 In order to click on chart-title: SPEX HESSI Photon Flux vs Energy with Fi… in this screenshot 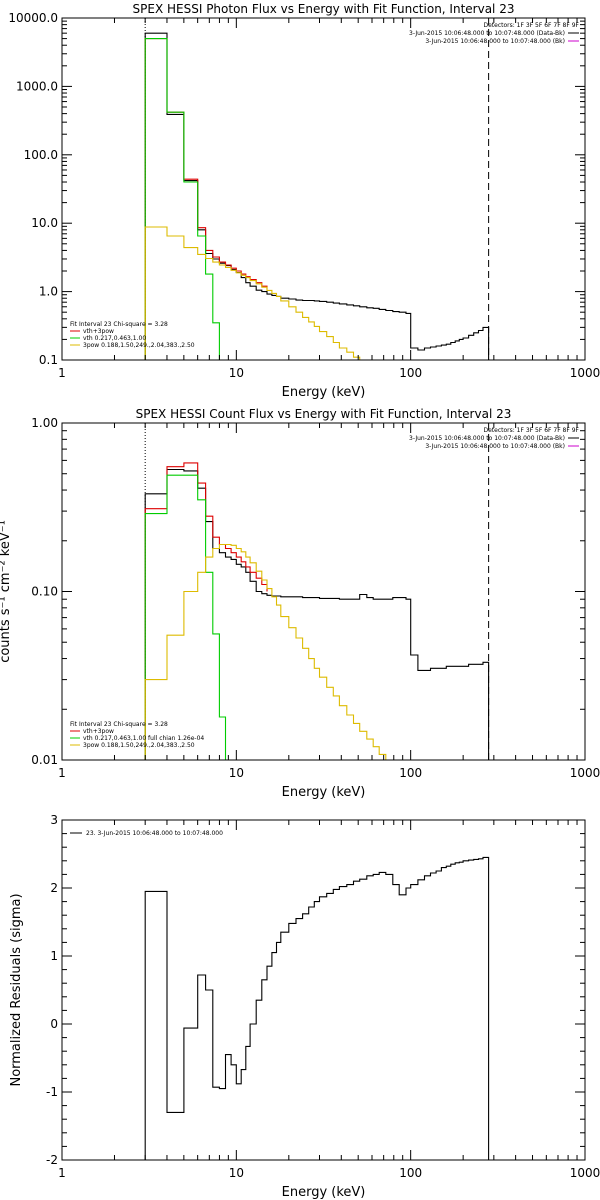, I will do `click(324, 9)`.